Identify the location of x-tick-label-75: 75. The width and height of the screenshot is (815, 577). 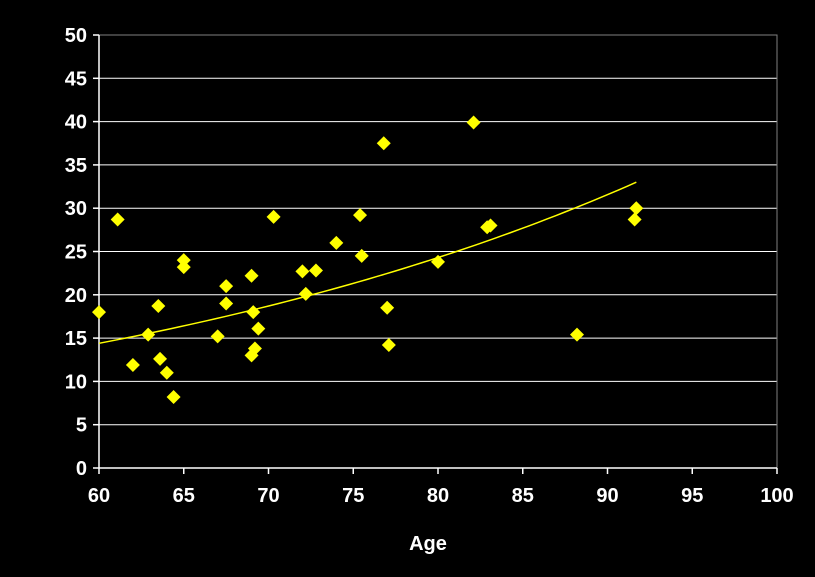
(353, 496).